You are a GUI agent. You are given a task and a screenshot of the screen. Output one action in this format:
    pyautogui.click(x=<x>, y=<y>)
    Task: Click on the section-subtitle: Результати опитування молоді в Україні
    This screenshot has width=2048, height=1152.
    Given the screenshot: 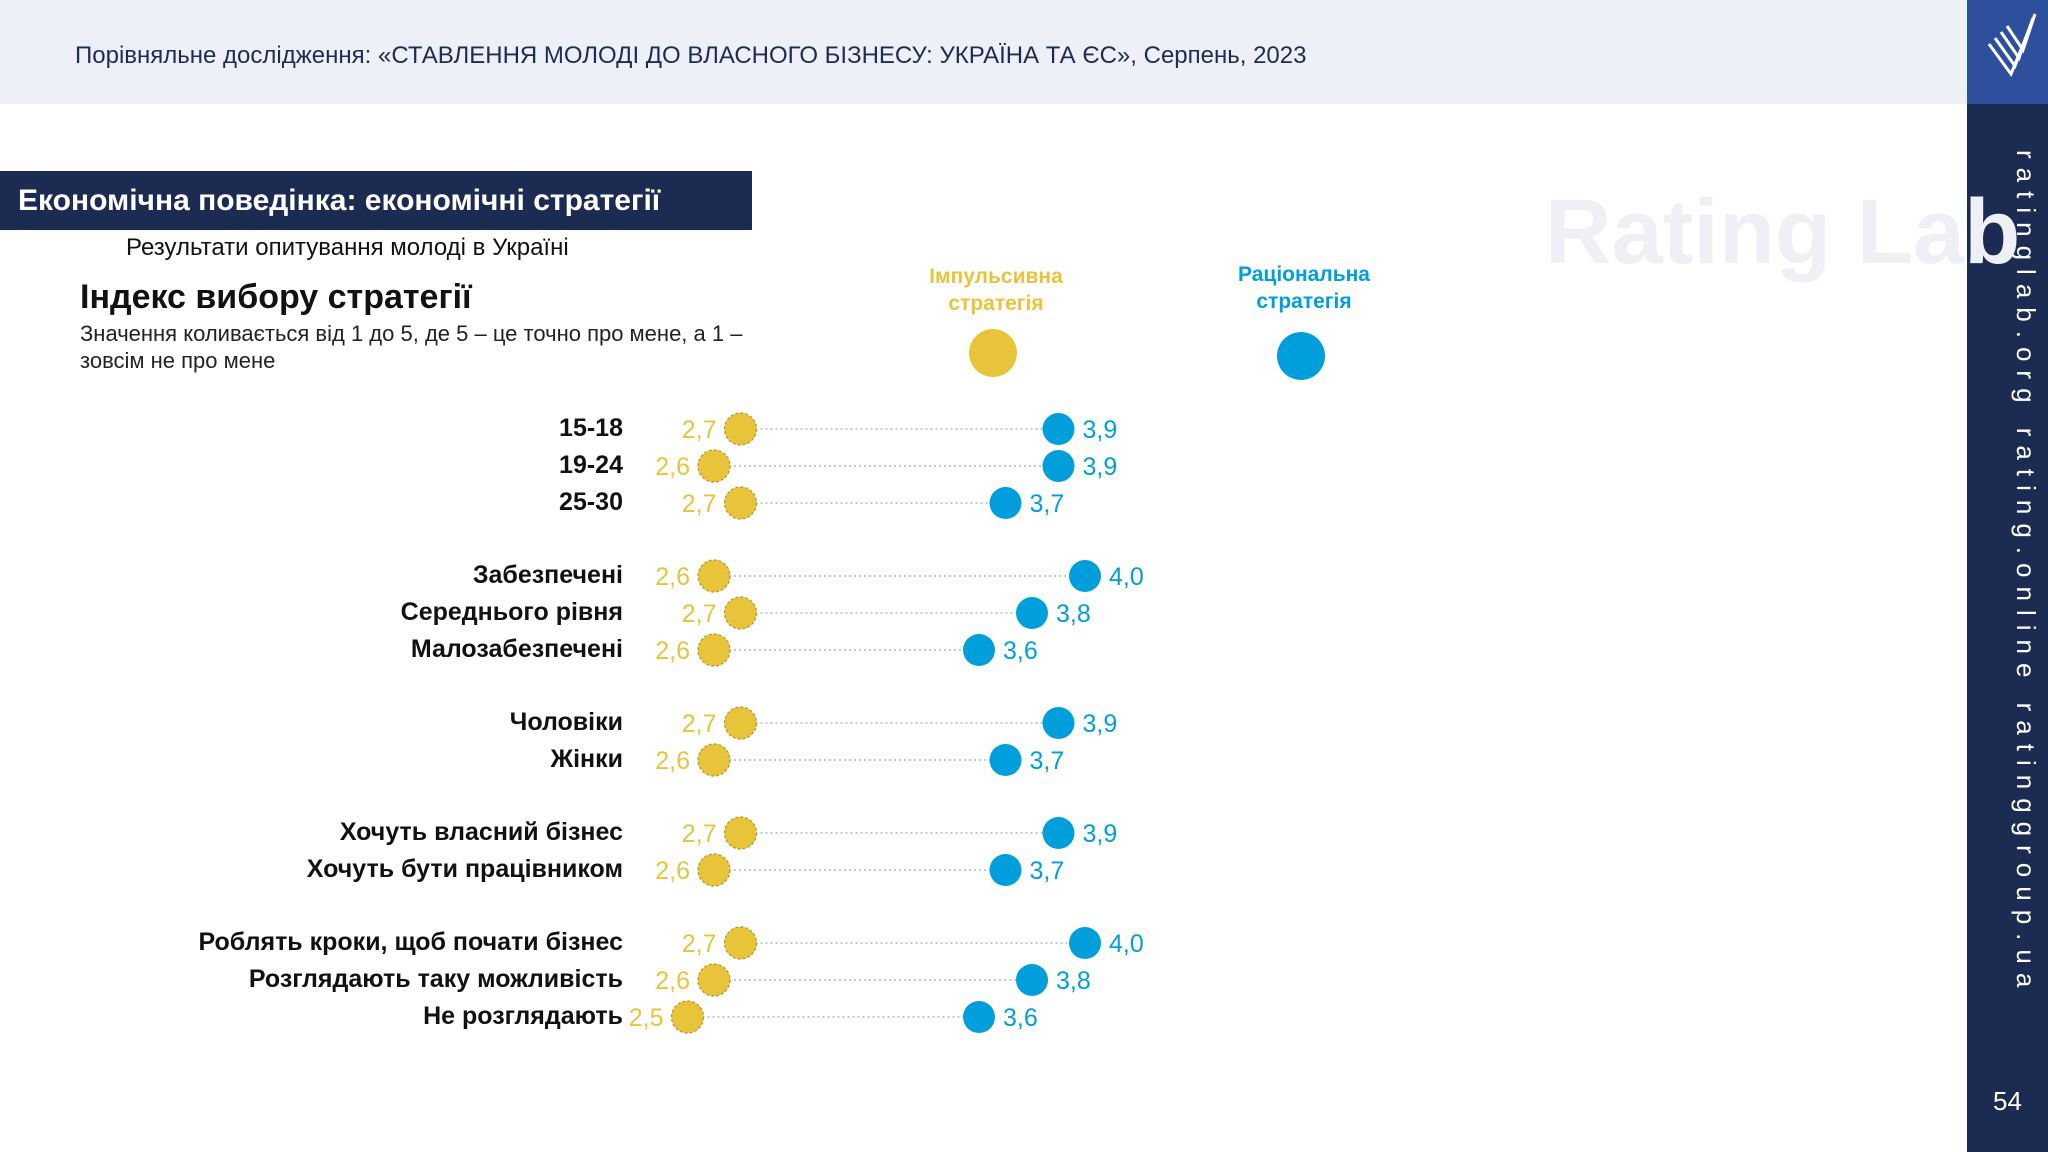 What is the action you would take?
    pyautogui.click(x=347, y=247)
    